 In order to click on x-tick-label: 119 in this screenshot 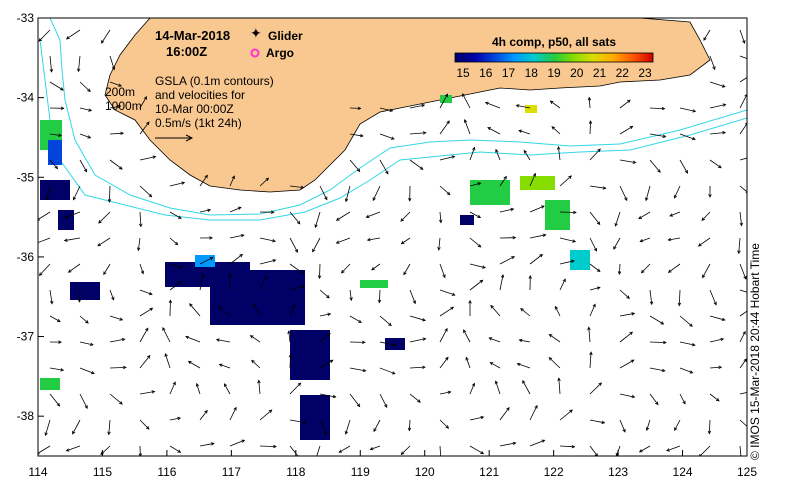, I will do `click(360, 472)`.